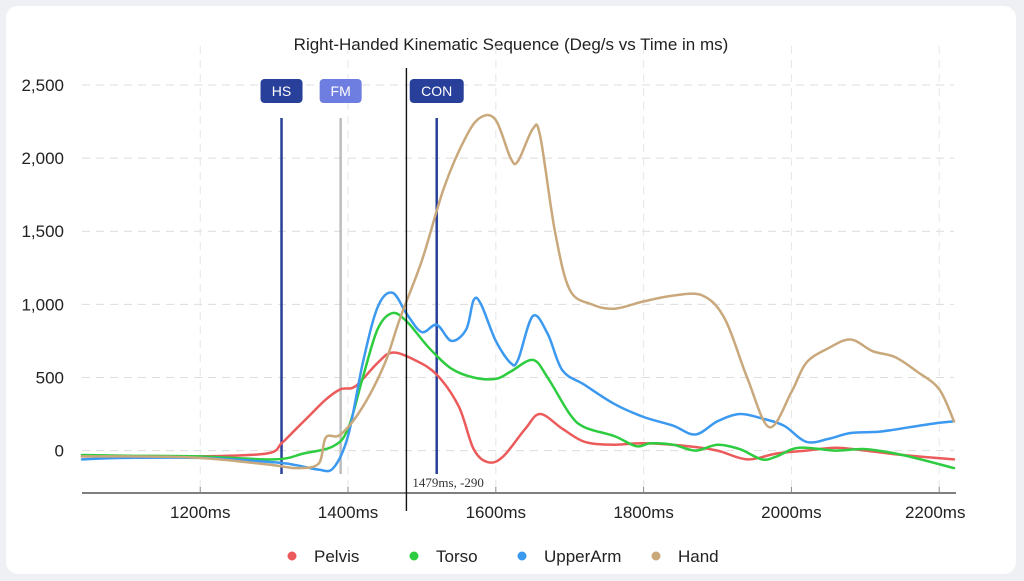  I want to click on y-tick-label: 2,000, so click(42, 158).